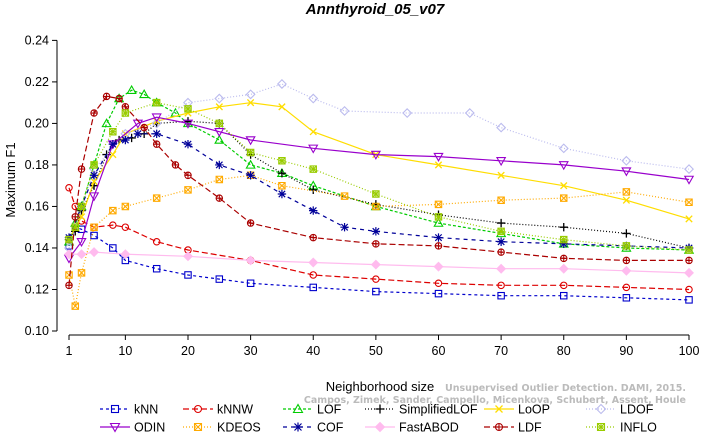 Image resolution: width=702 pixels, height=434 pixels. Describe the element at coordinates (513, 427) in the screenshot. I see `legend-item-ldf: LDF` at that location.